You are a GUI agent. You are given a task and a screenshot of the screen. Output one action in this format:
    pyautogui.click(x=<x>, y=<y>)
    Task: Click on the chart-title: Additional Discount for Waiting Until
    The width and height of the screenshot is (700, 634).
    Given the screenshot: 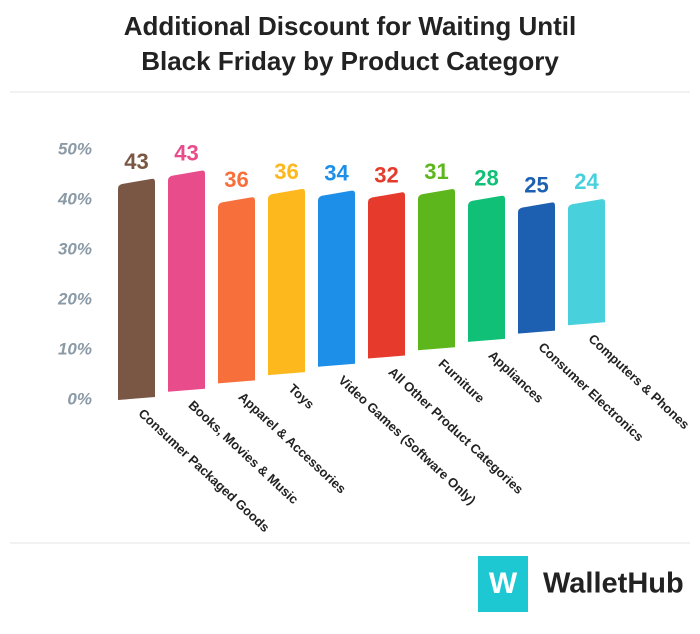 What is the action you would take?
    pyautogui.click(x=350, y=26)
    